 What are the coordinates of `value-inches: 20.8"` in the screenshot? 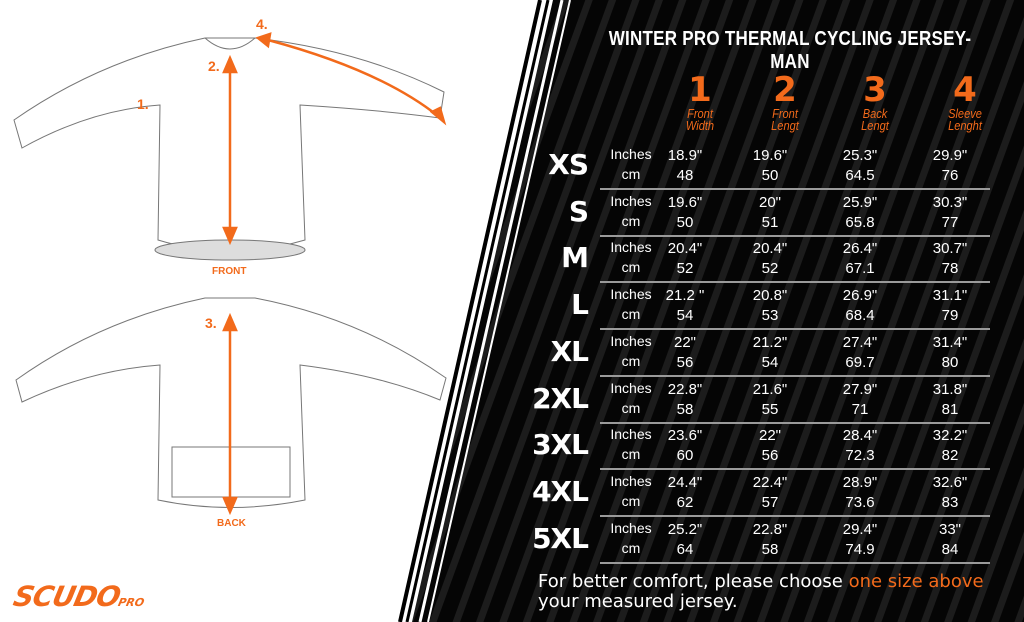 It's located at (770, 296).